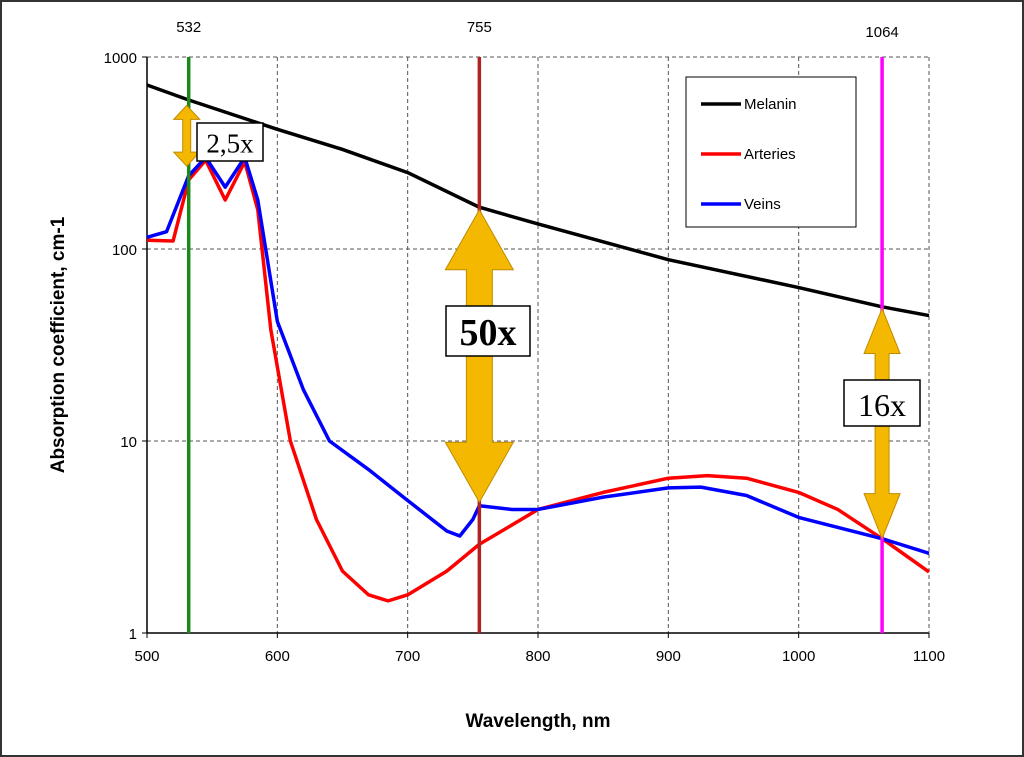 This screenshot has width=1024, height=757. I want to click on annotation-2-5x: 2,5x, so click(230, 144).